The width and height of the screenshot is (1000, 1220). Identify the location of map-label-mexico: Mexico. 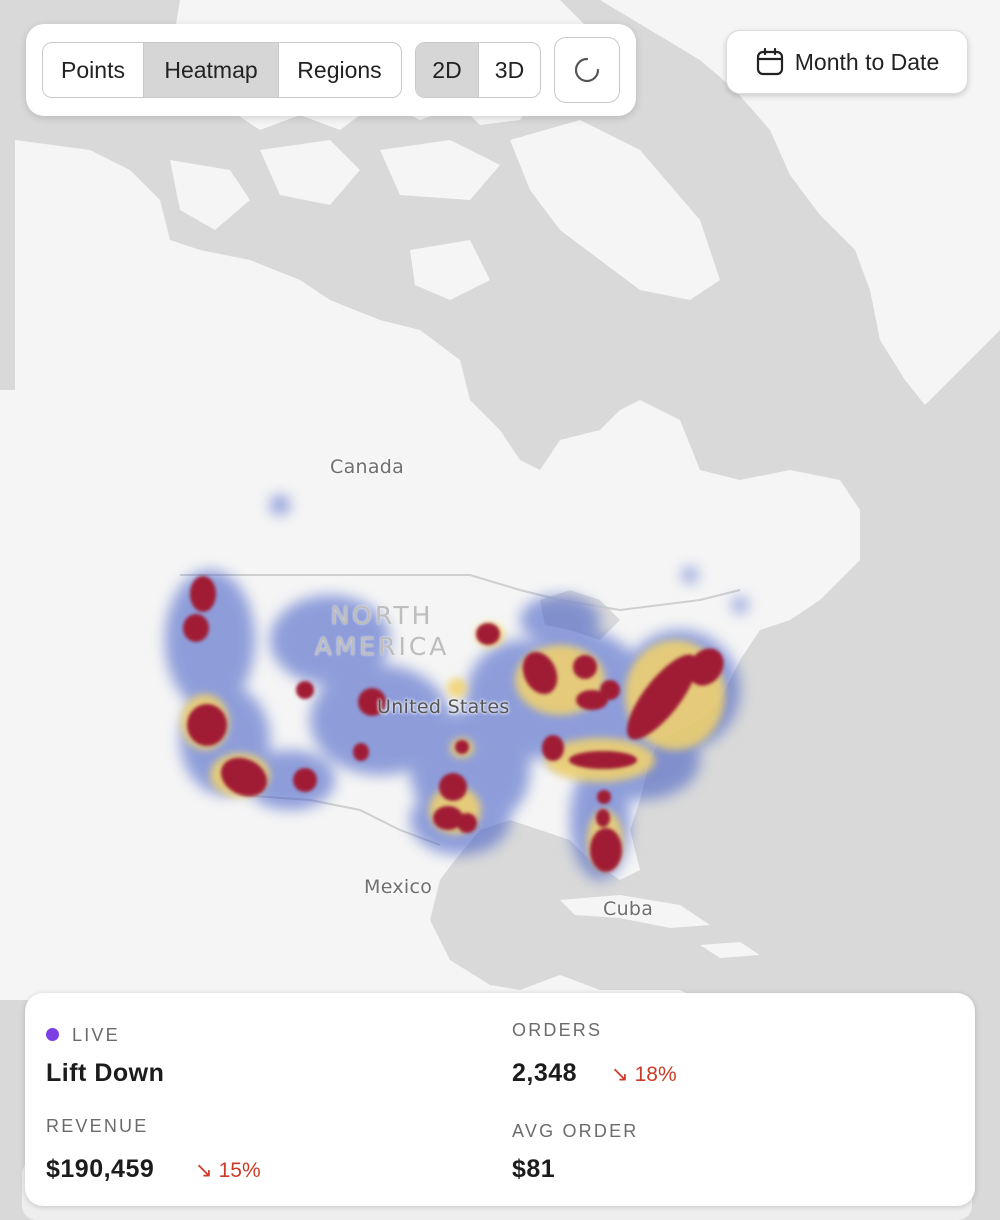
(398, 887).